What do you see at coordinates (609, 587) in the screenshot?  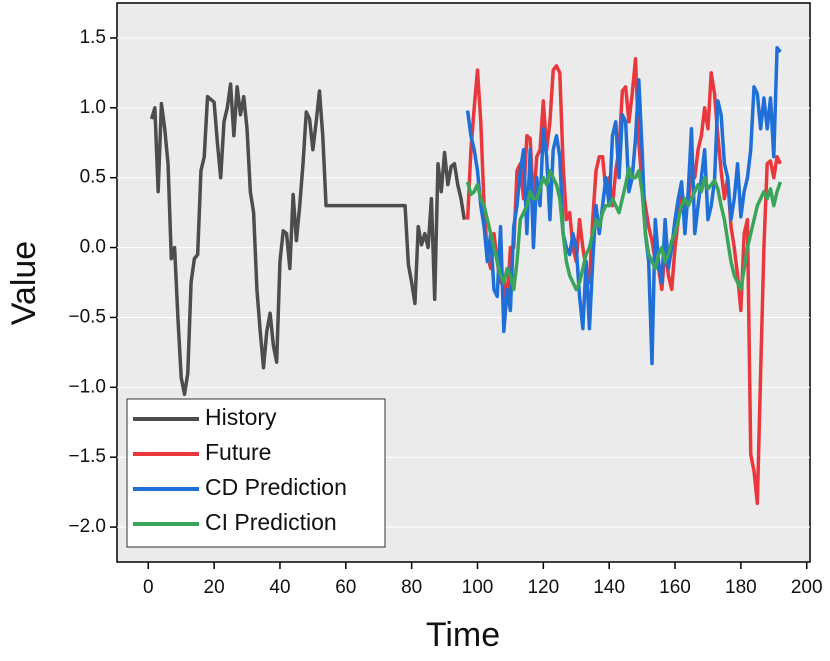 I see `x-tick-label: 140` at bounding box center [609, 587].